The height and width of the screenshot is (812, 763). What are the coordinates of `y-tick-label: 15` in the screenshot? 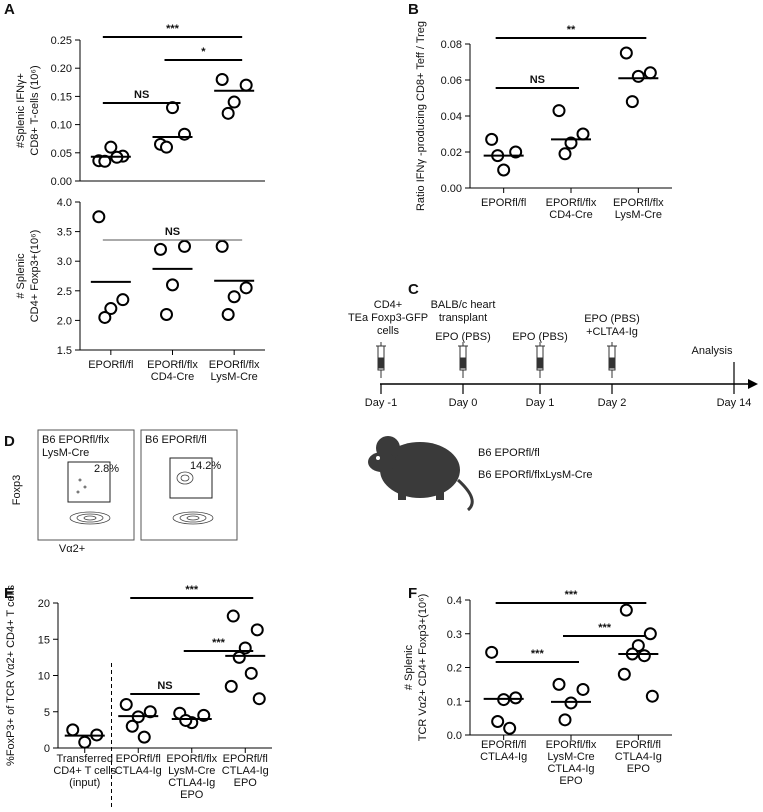 It's located at (44, 640).